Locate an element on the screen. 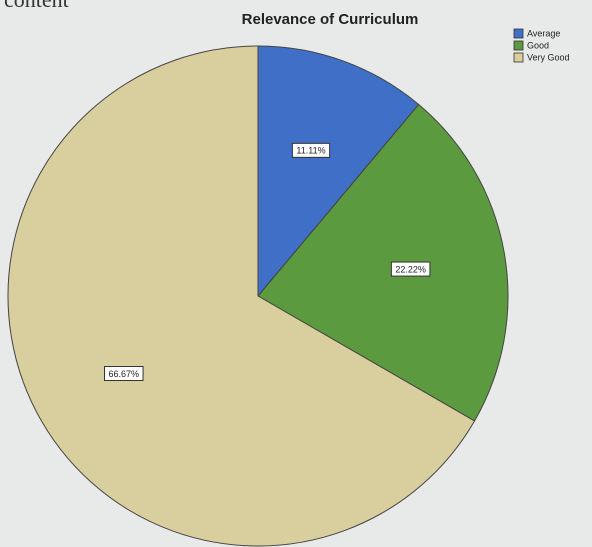  value-label: 66.67% is located at coordinates (124, 374).